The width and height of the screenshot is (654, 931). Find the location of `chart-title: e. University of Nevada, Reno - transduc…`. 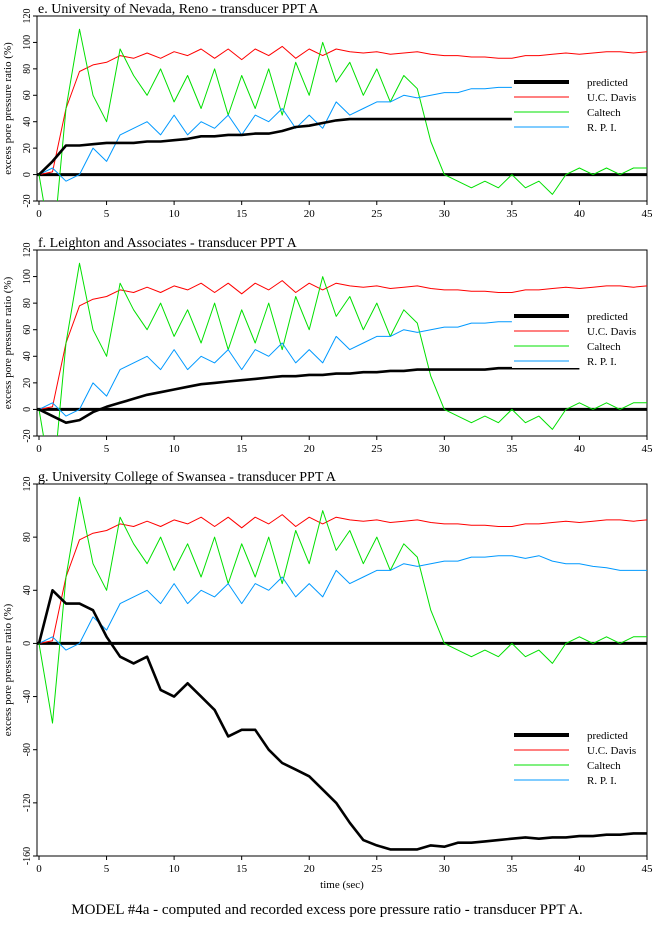

chart-title: e. University of Nevada, Reno - transduc… is located at coordinates (178, 9).